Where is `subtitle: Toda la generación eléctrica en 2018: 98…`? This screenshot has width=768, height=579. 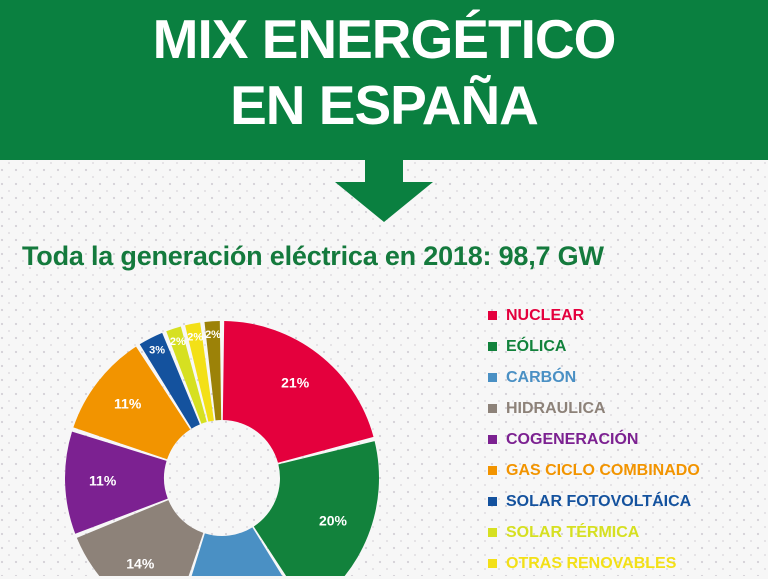 subtitle: Toda la generación eléctrica en 2018: 98… is located at coordinates (313, 256).